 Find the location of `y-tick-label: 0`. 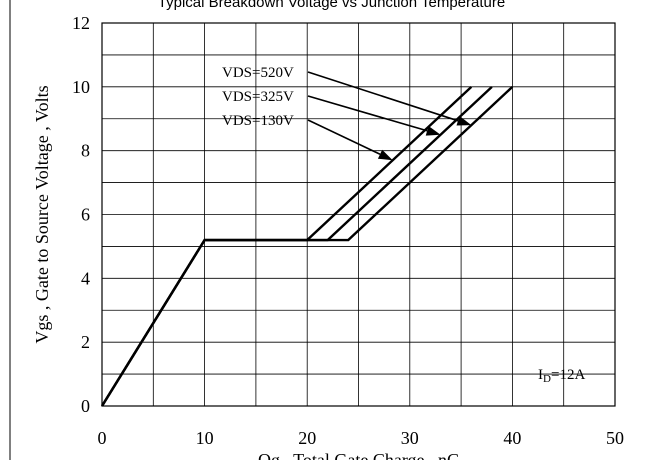

y-tick-label: 0 is located at coordinates (85, 406).